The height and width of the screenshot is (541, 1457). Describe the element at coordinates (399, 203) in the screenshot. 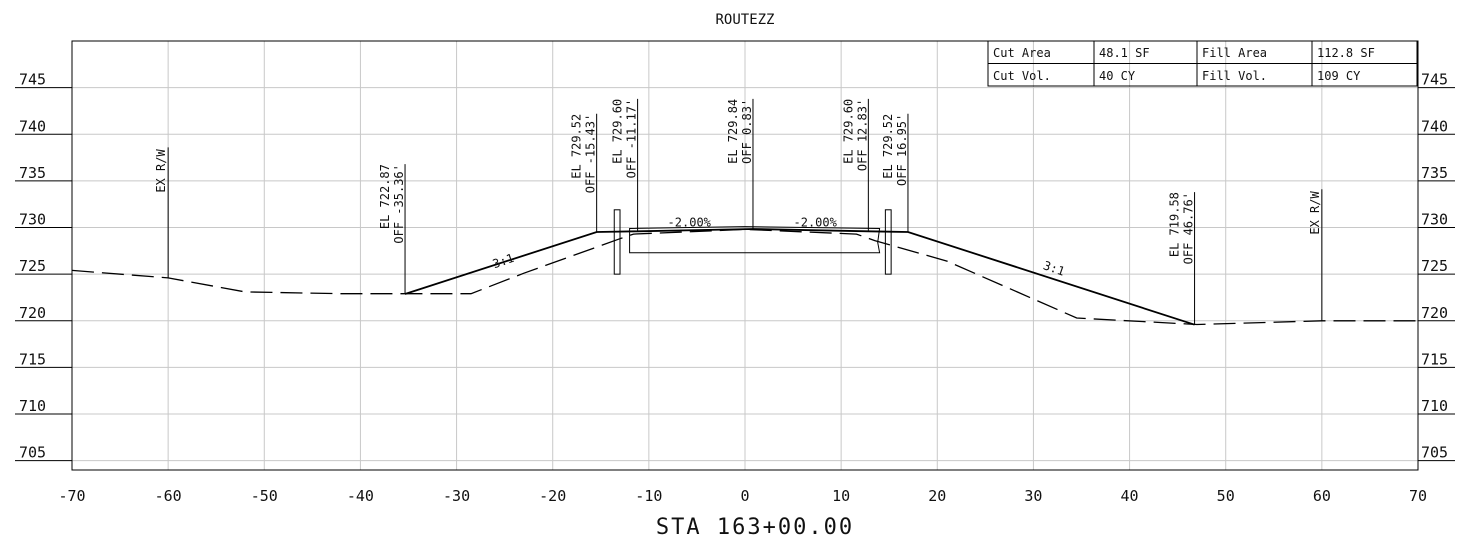

I see `point-offset-label: OFF -35.36'` at that location.